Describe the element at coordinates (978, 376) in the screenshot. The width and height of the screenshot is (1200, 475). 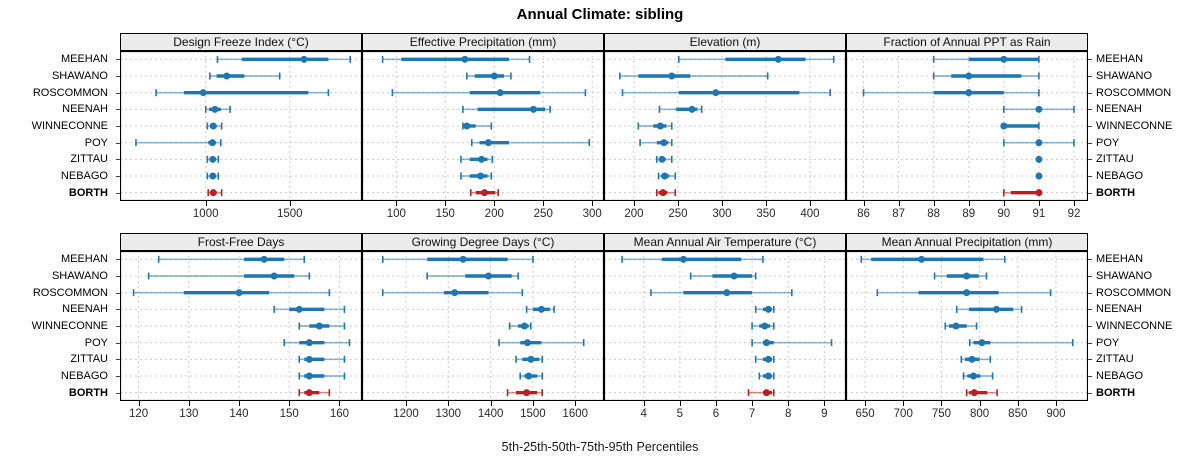
I see `series-mean-annual-precipitation-nebago` at that location.